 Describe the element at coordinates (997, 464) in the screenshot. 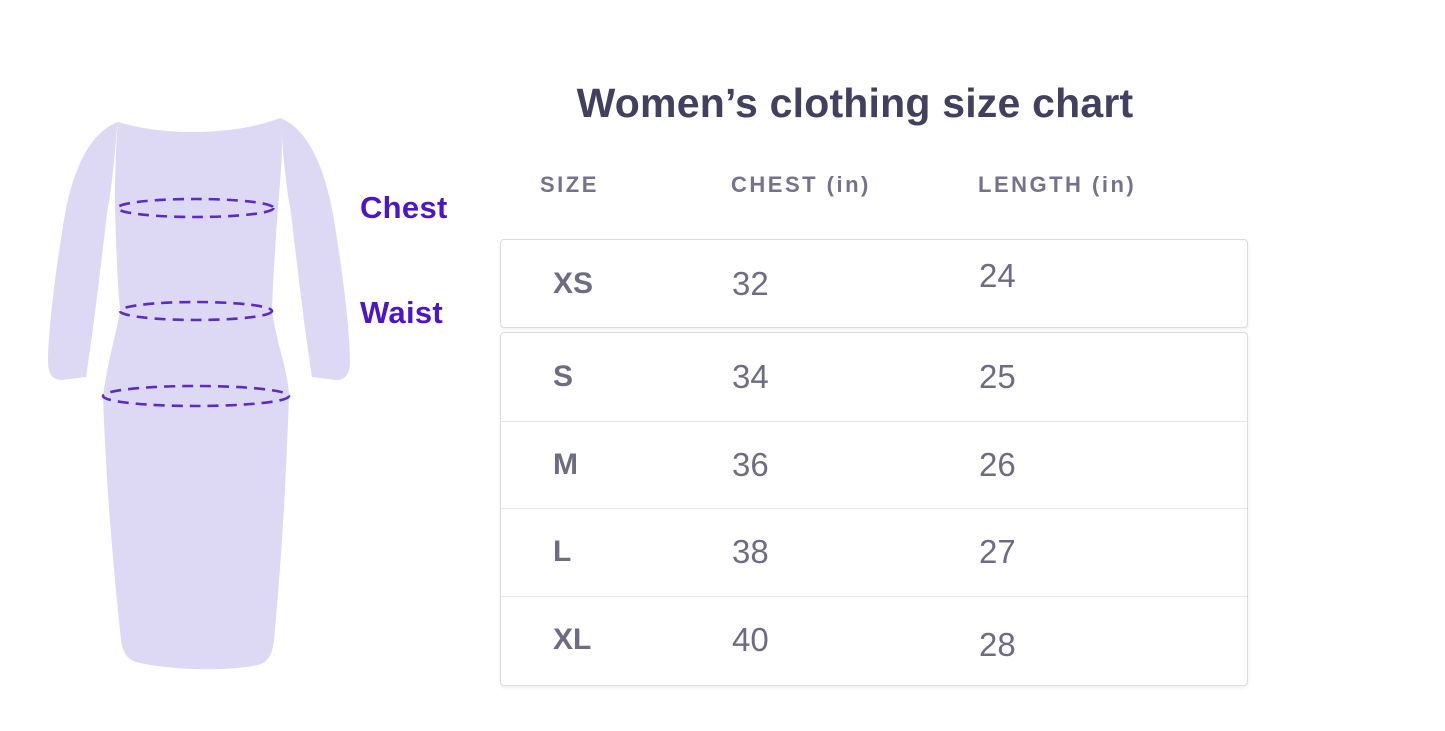

I see `length-cell: 26` at that location.